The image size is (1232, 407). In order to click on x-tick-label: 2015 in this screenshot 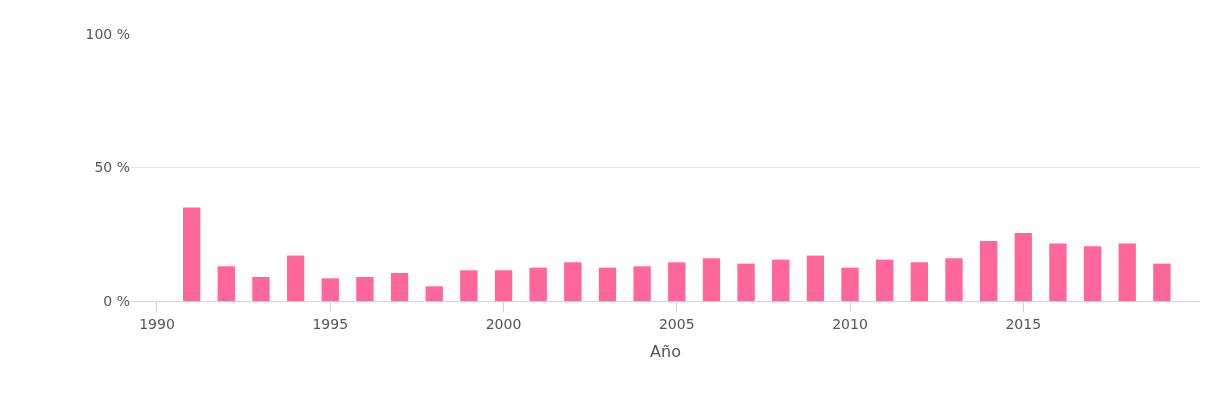, I will do `click(1023, 323)`.